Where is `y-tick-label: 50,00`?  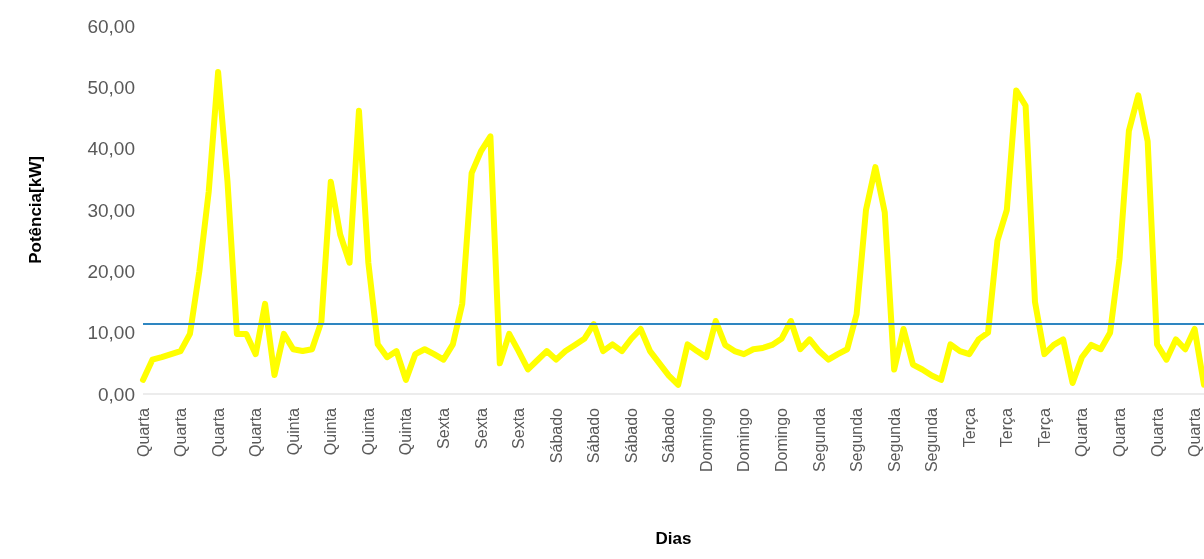 y-tick-label: 50,00 is located at coordinates (111, 88).